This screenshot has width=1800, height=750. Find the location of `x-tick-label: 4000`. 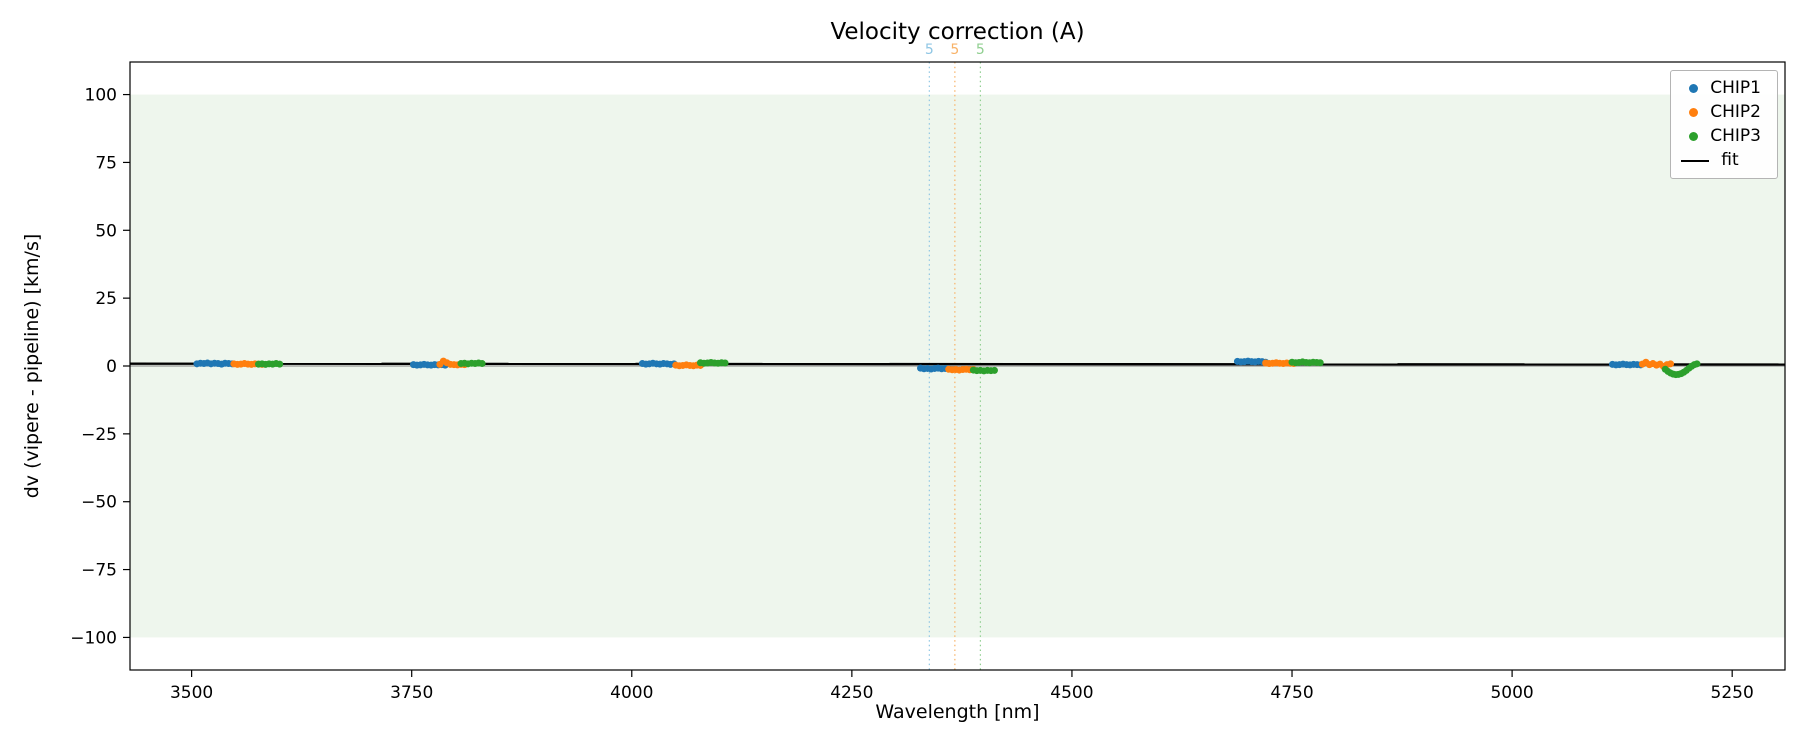

x-tick-label: 4000 is located at coordinates (631, 693).